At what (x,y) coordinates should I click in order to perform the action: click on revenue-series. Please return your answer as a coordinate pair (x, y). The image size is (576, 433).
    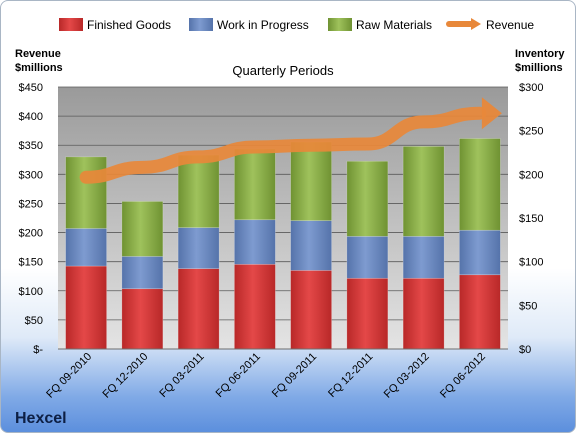
    Looking at the image, I should click on (290, 140).